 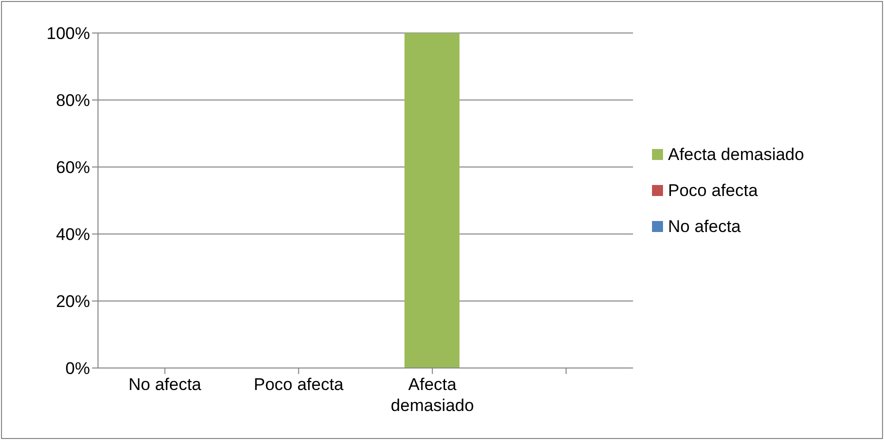 I want to click on legend-label: Poco afecta, so click(x=713, y=190).